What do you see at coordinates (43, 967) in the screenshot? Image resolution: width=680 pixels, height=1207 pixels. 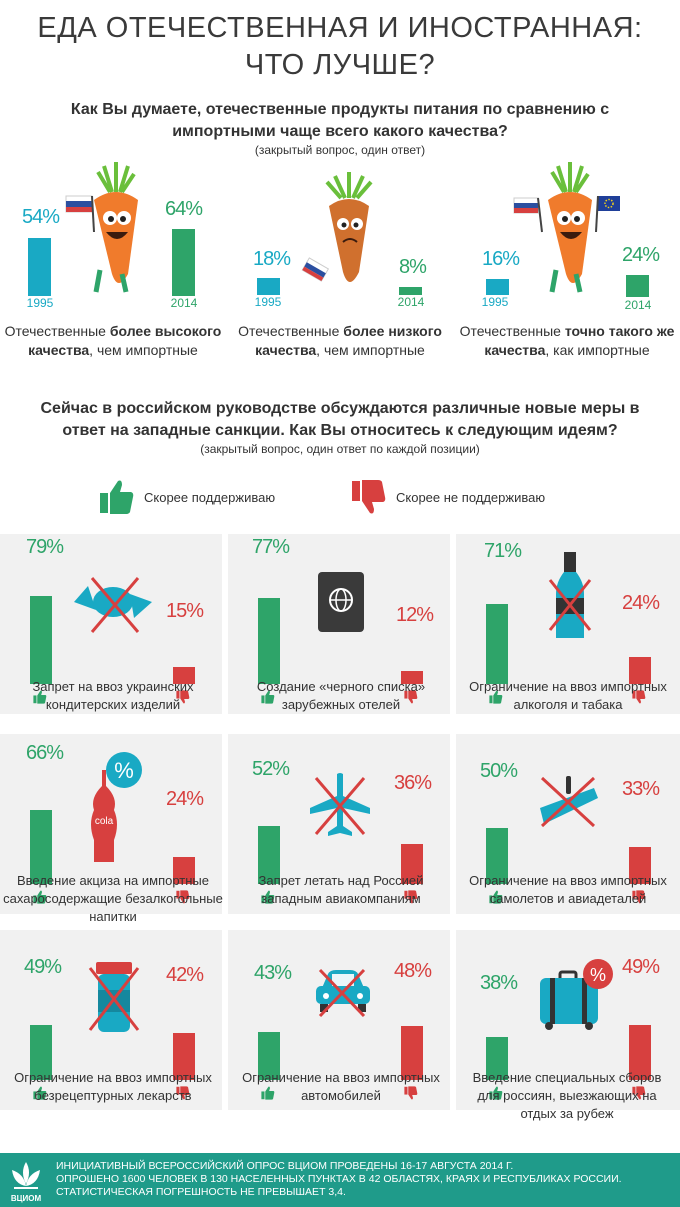 I see `support-pct: 49%` at bounding box center [43, 967].